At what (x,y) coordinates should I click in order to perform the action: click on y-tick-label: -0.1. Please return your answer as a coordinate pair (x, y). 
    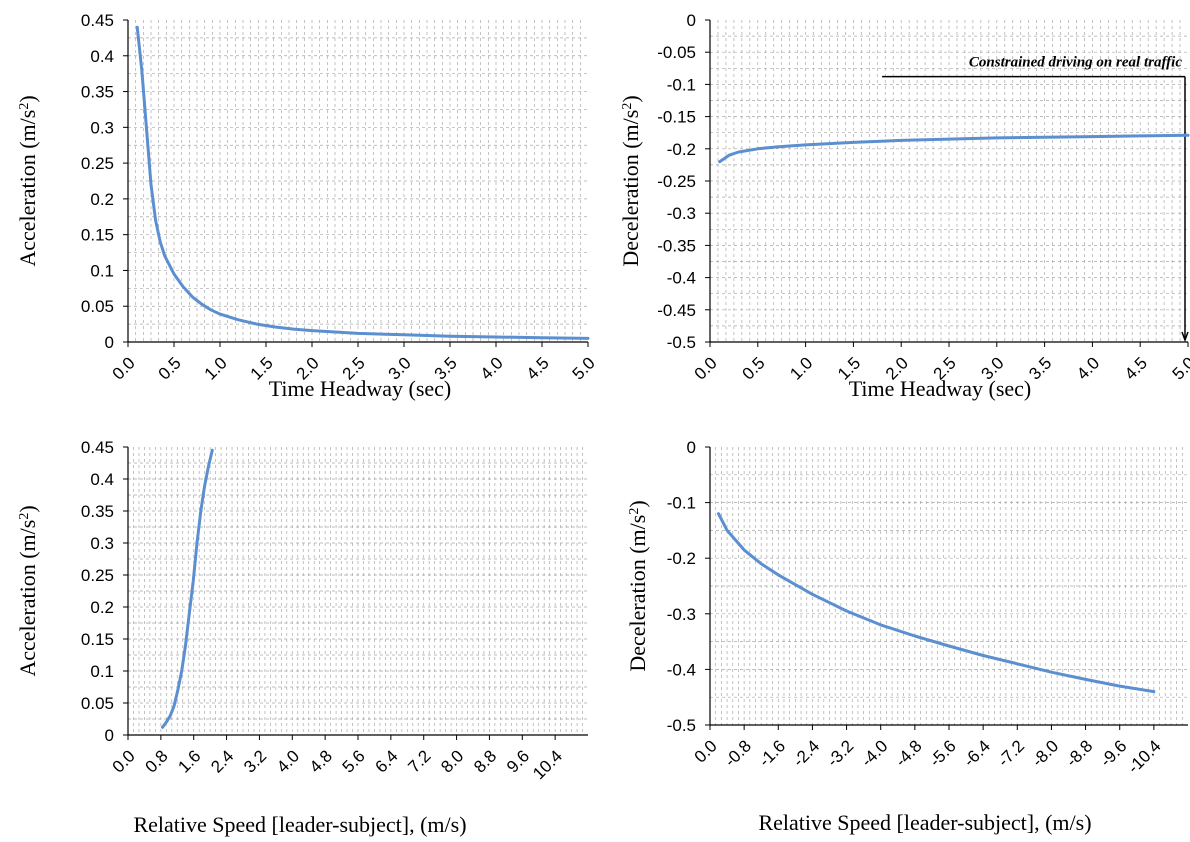
    Looking at the image, I should click on (681, 503).